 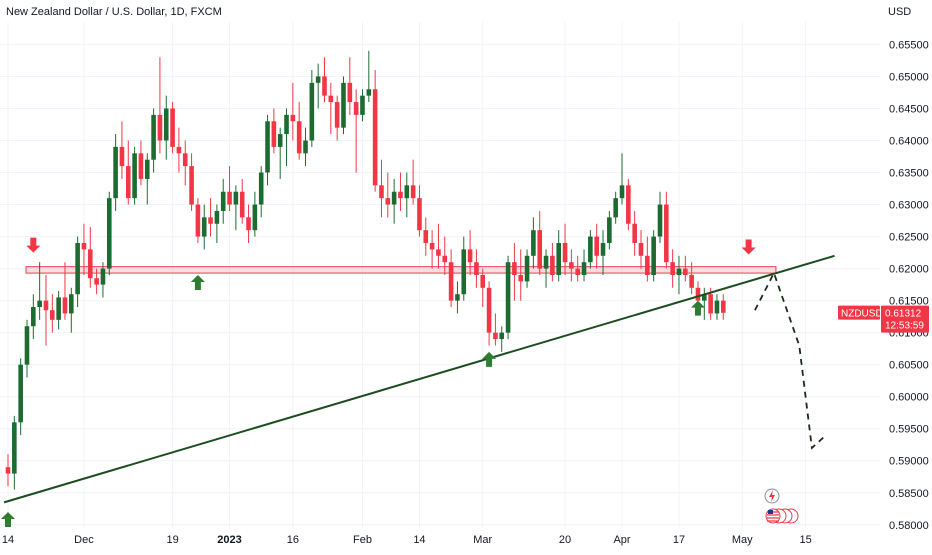 What do you see at coordinates (565, 540) in the screenshot?
I see `time-tick-label: 20` at bounding box center [565, 540].